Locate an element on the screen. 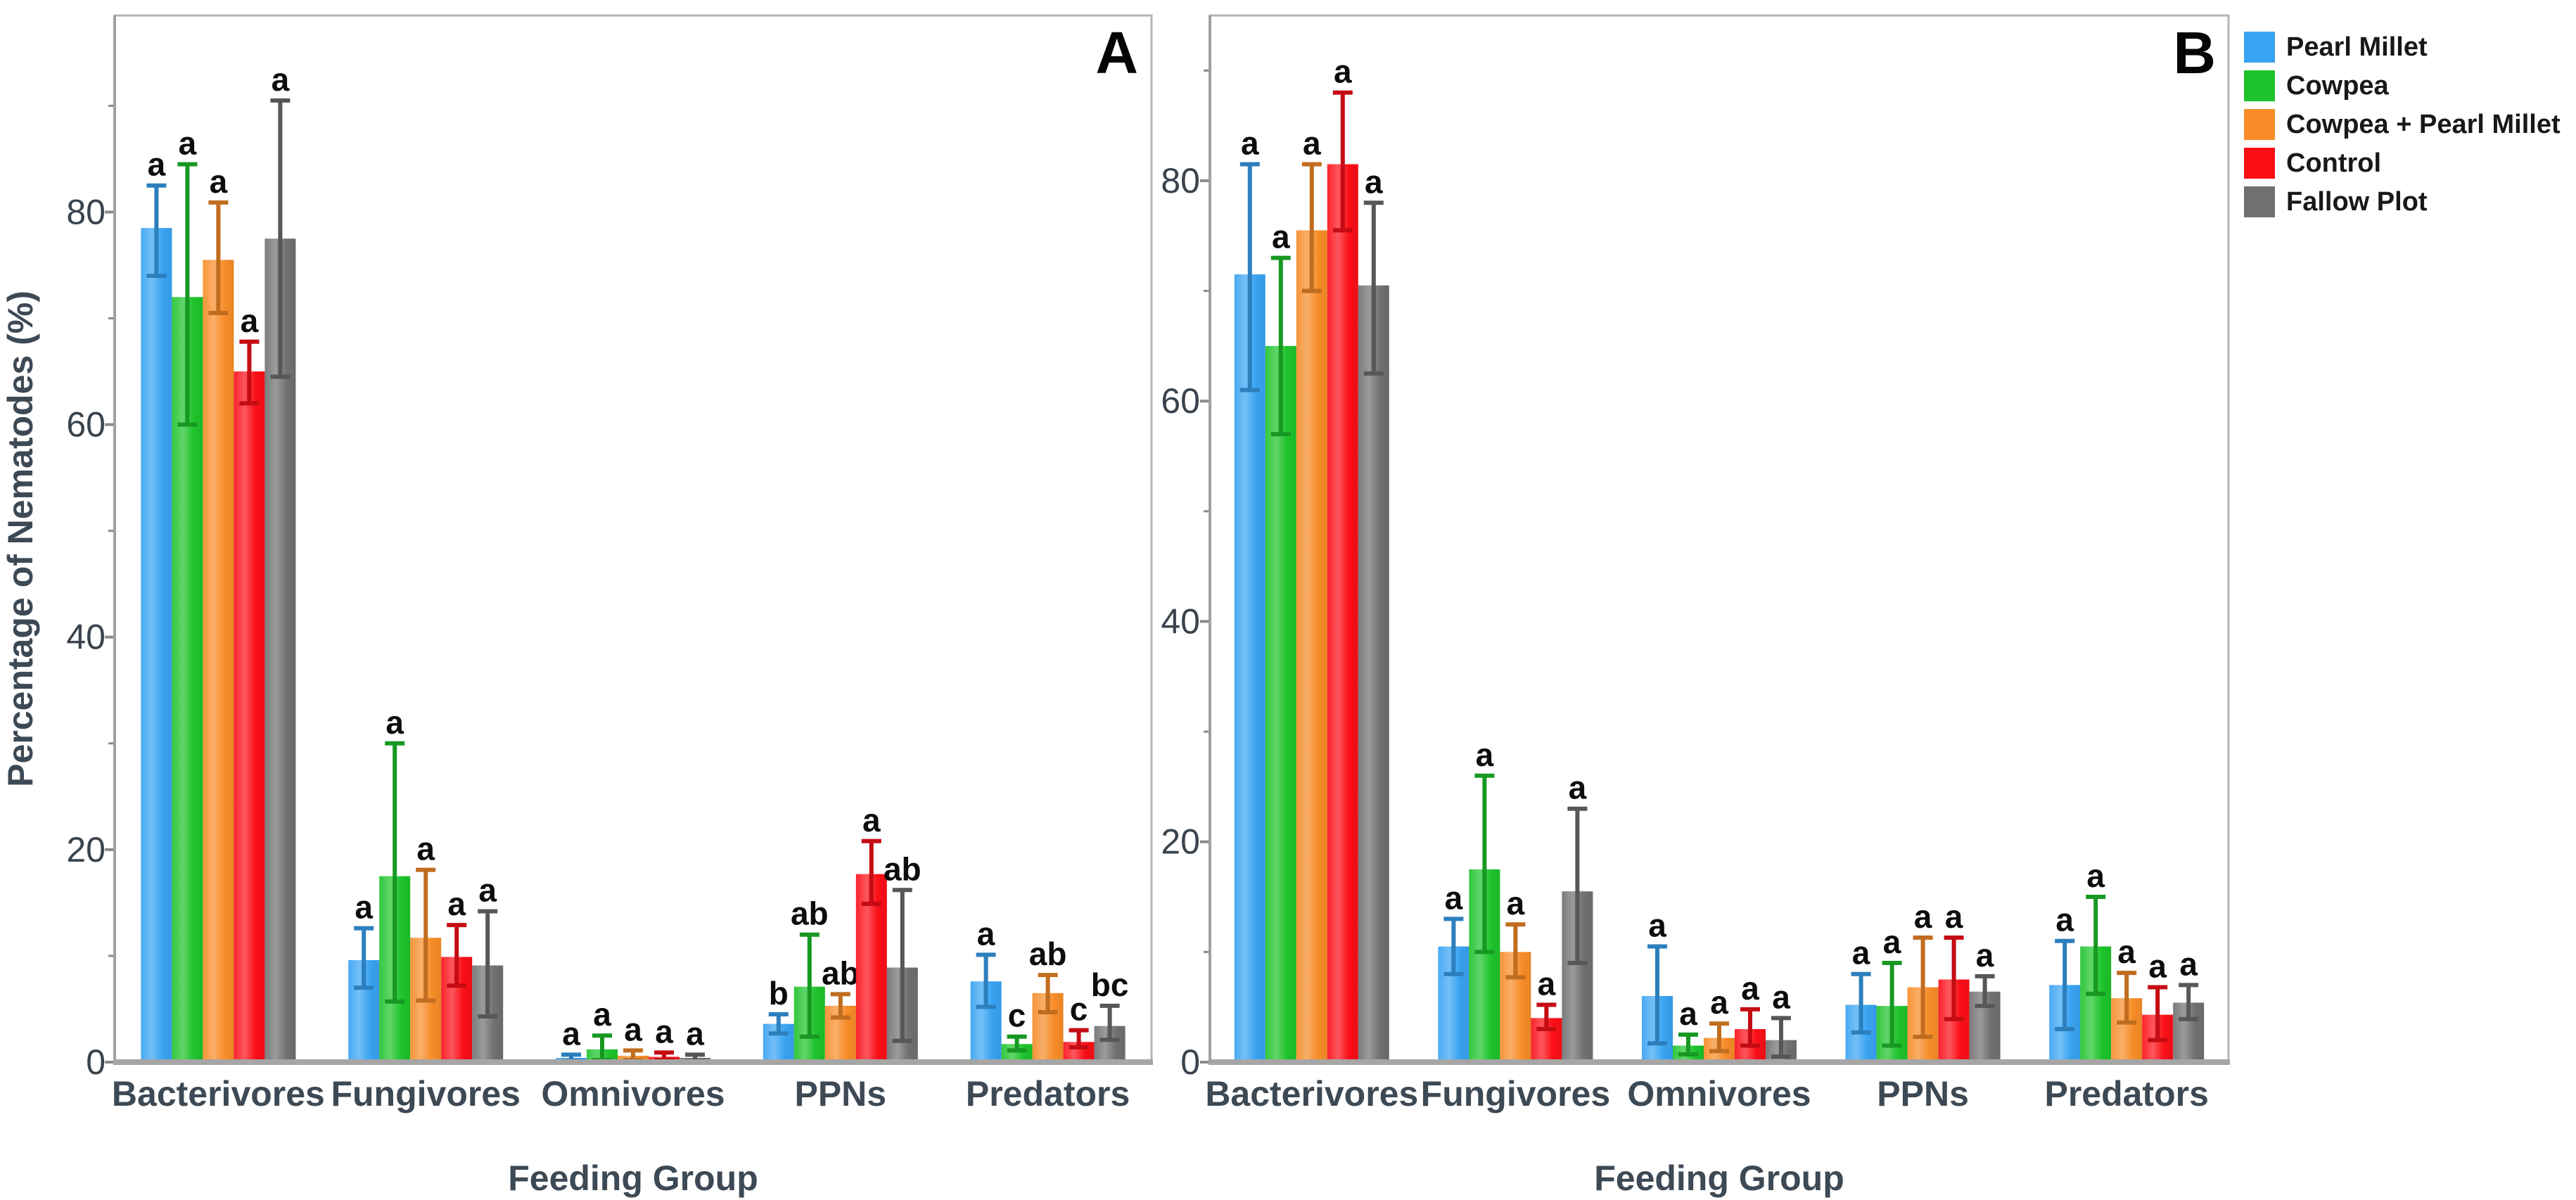 The image size is (2576, 1200). legend-label: Control is located at coordinates (2334, 163).